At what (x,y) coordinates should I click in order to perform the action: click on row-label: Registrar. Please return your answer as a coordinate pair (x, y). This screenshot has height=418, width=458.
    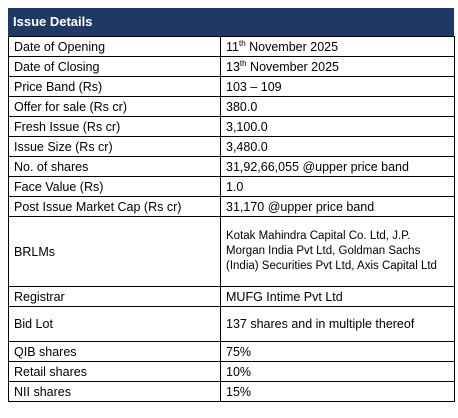
    Looking at the image, I should click on (114, 296).